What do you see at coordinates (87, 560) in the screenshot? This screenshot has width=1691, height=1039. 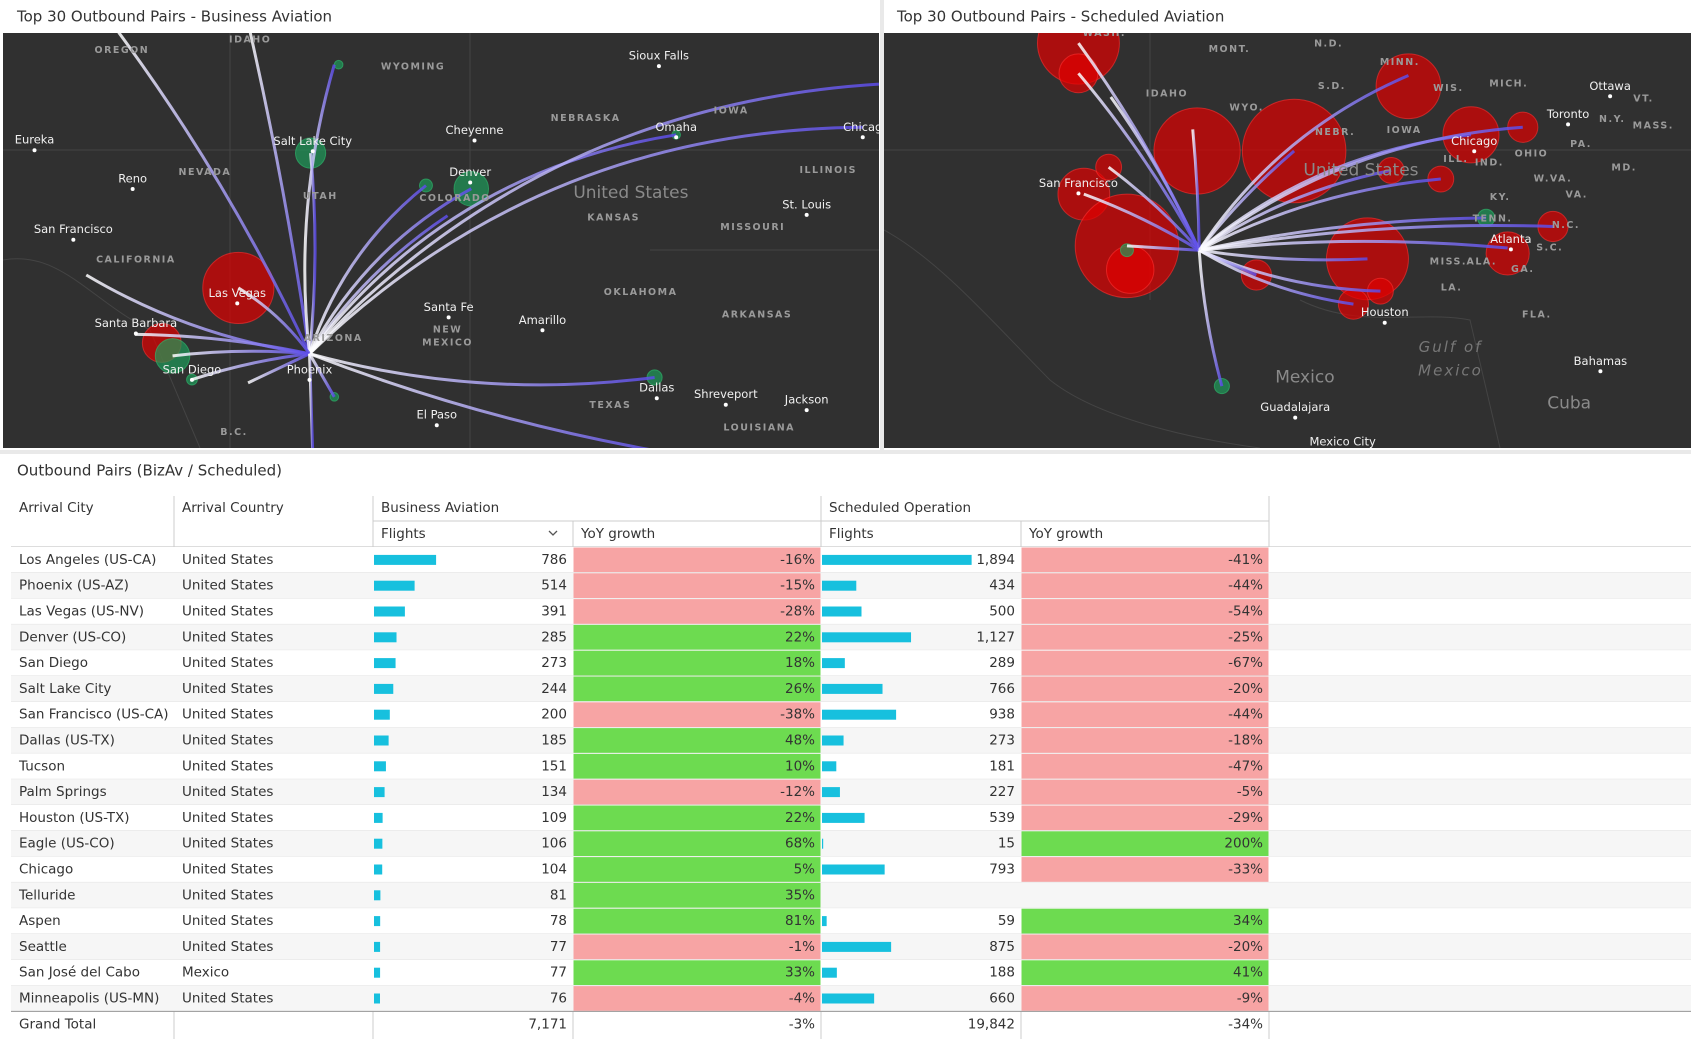 I see `cell-city: Los Angeles (US-CA)` at bounding box center [87, 560].